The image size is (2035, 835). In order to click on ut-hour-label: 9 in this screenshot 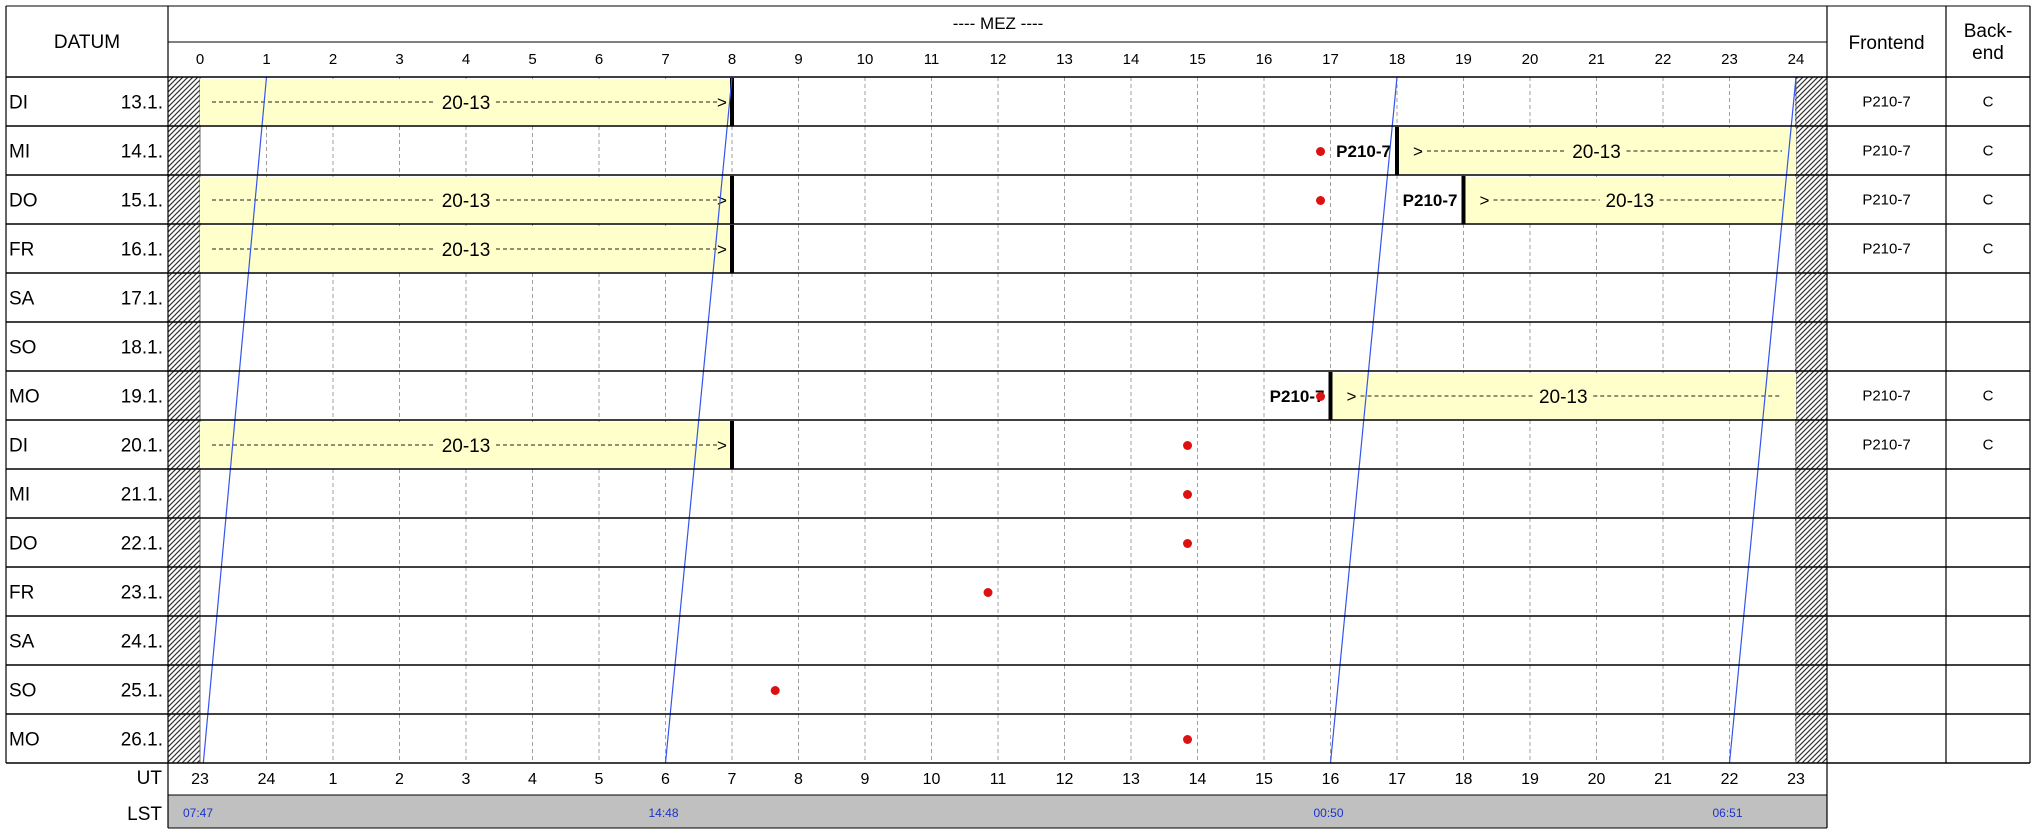, I will do `click(865, 779)`.